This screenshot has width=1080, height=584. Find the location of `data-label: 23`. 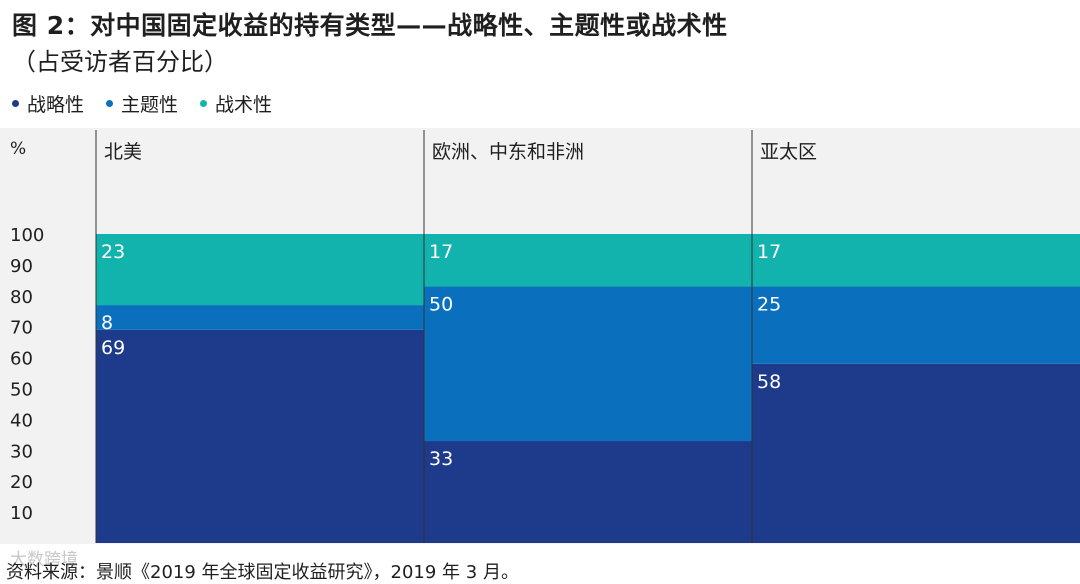

data-label: 23 is located at coordinates (113, 252).